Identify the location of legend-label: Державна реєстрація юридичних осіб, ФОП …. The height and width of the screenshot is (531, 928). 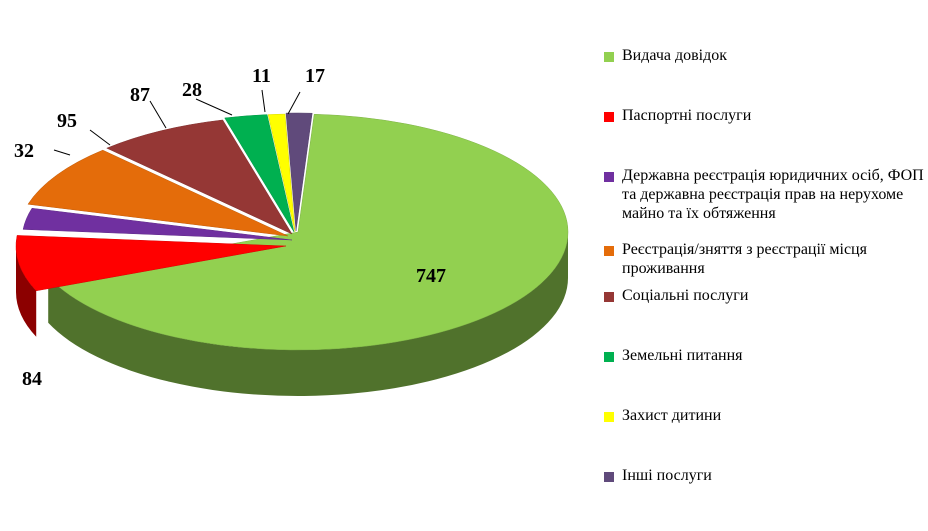
(773, 194).